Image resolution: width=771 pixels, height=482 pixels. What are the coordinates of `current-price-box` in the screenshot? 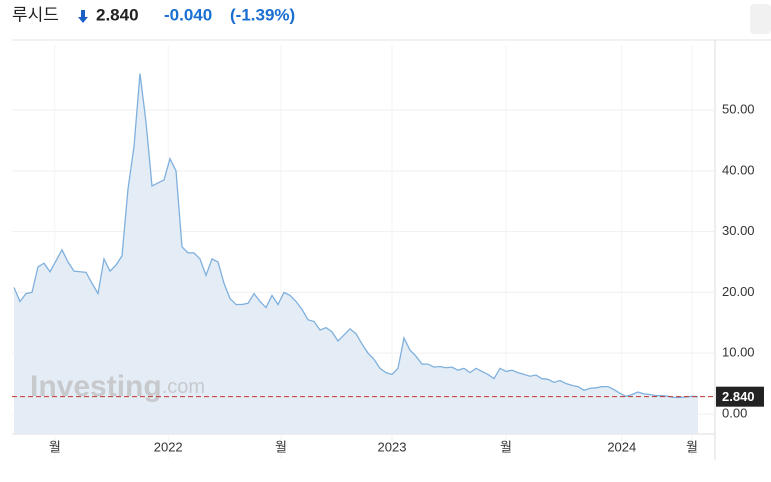 It's located at (740, 396).